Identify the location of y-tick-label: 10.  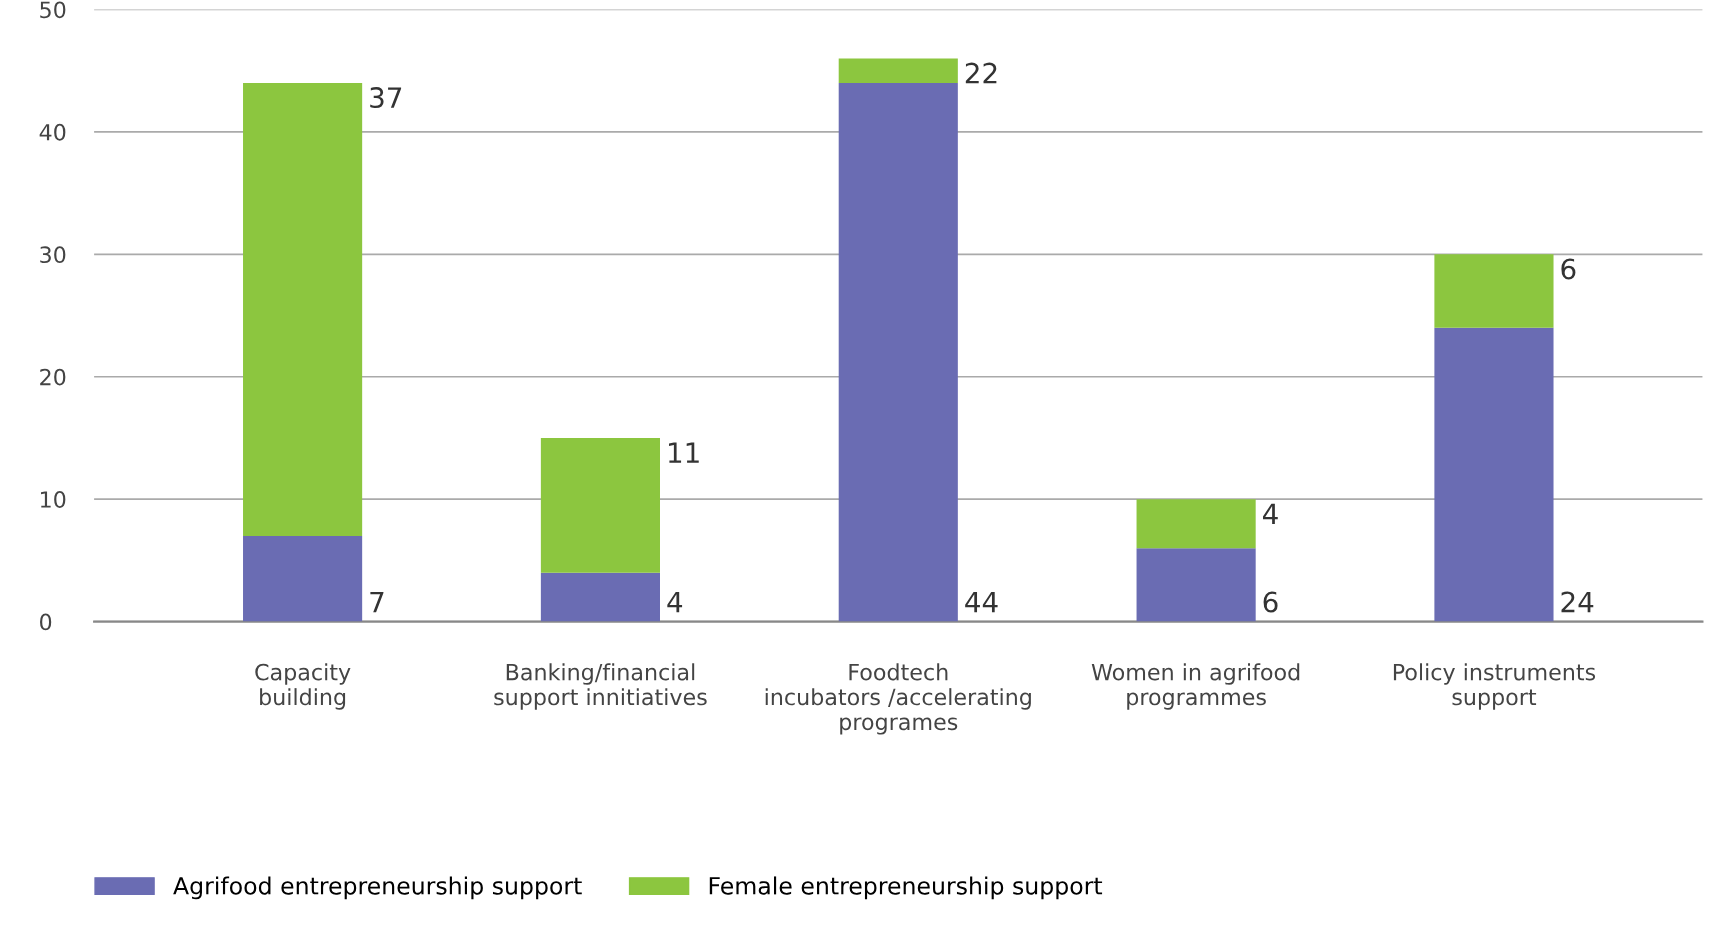
(53, 499).